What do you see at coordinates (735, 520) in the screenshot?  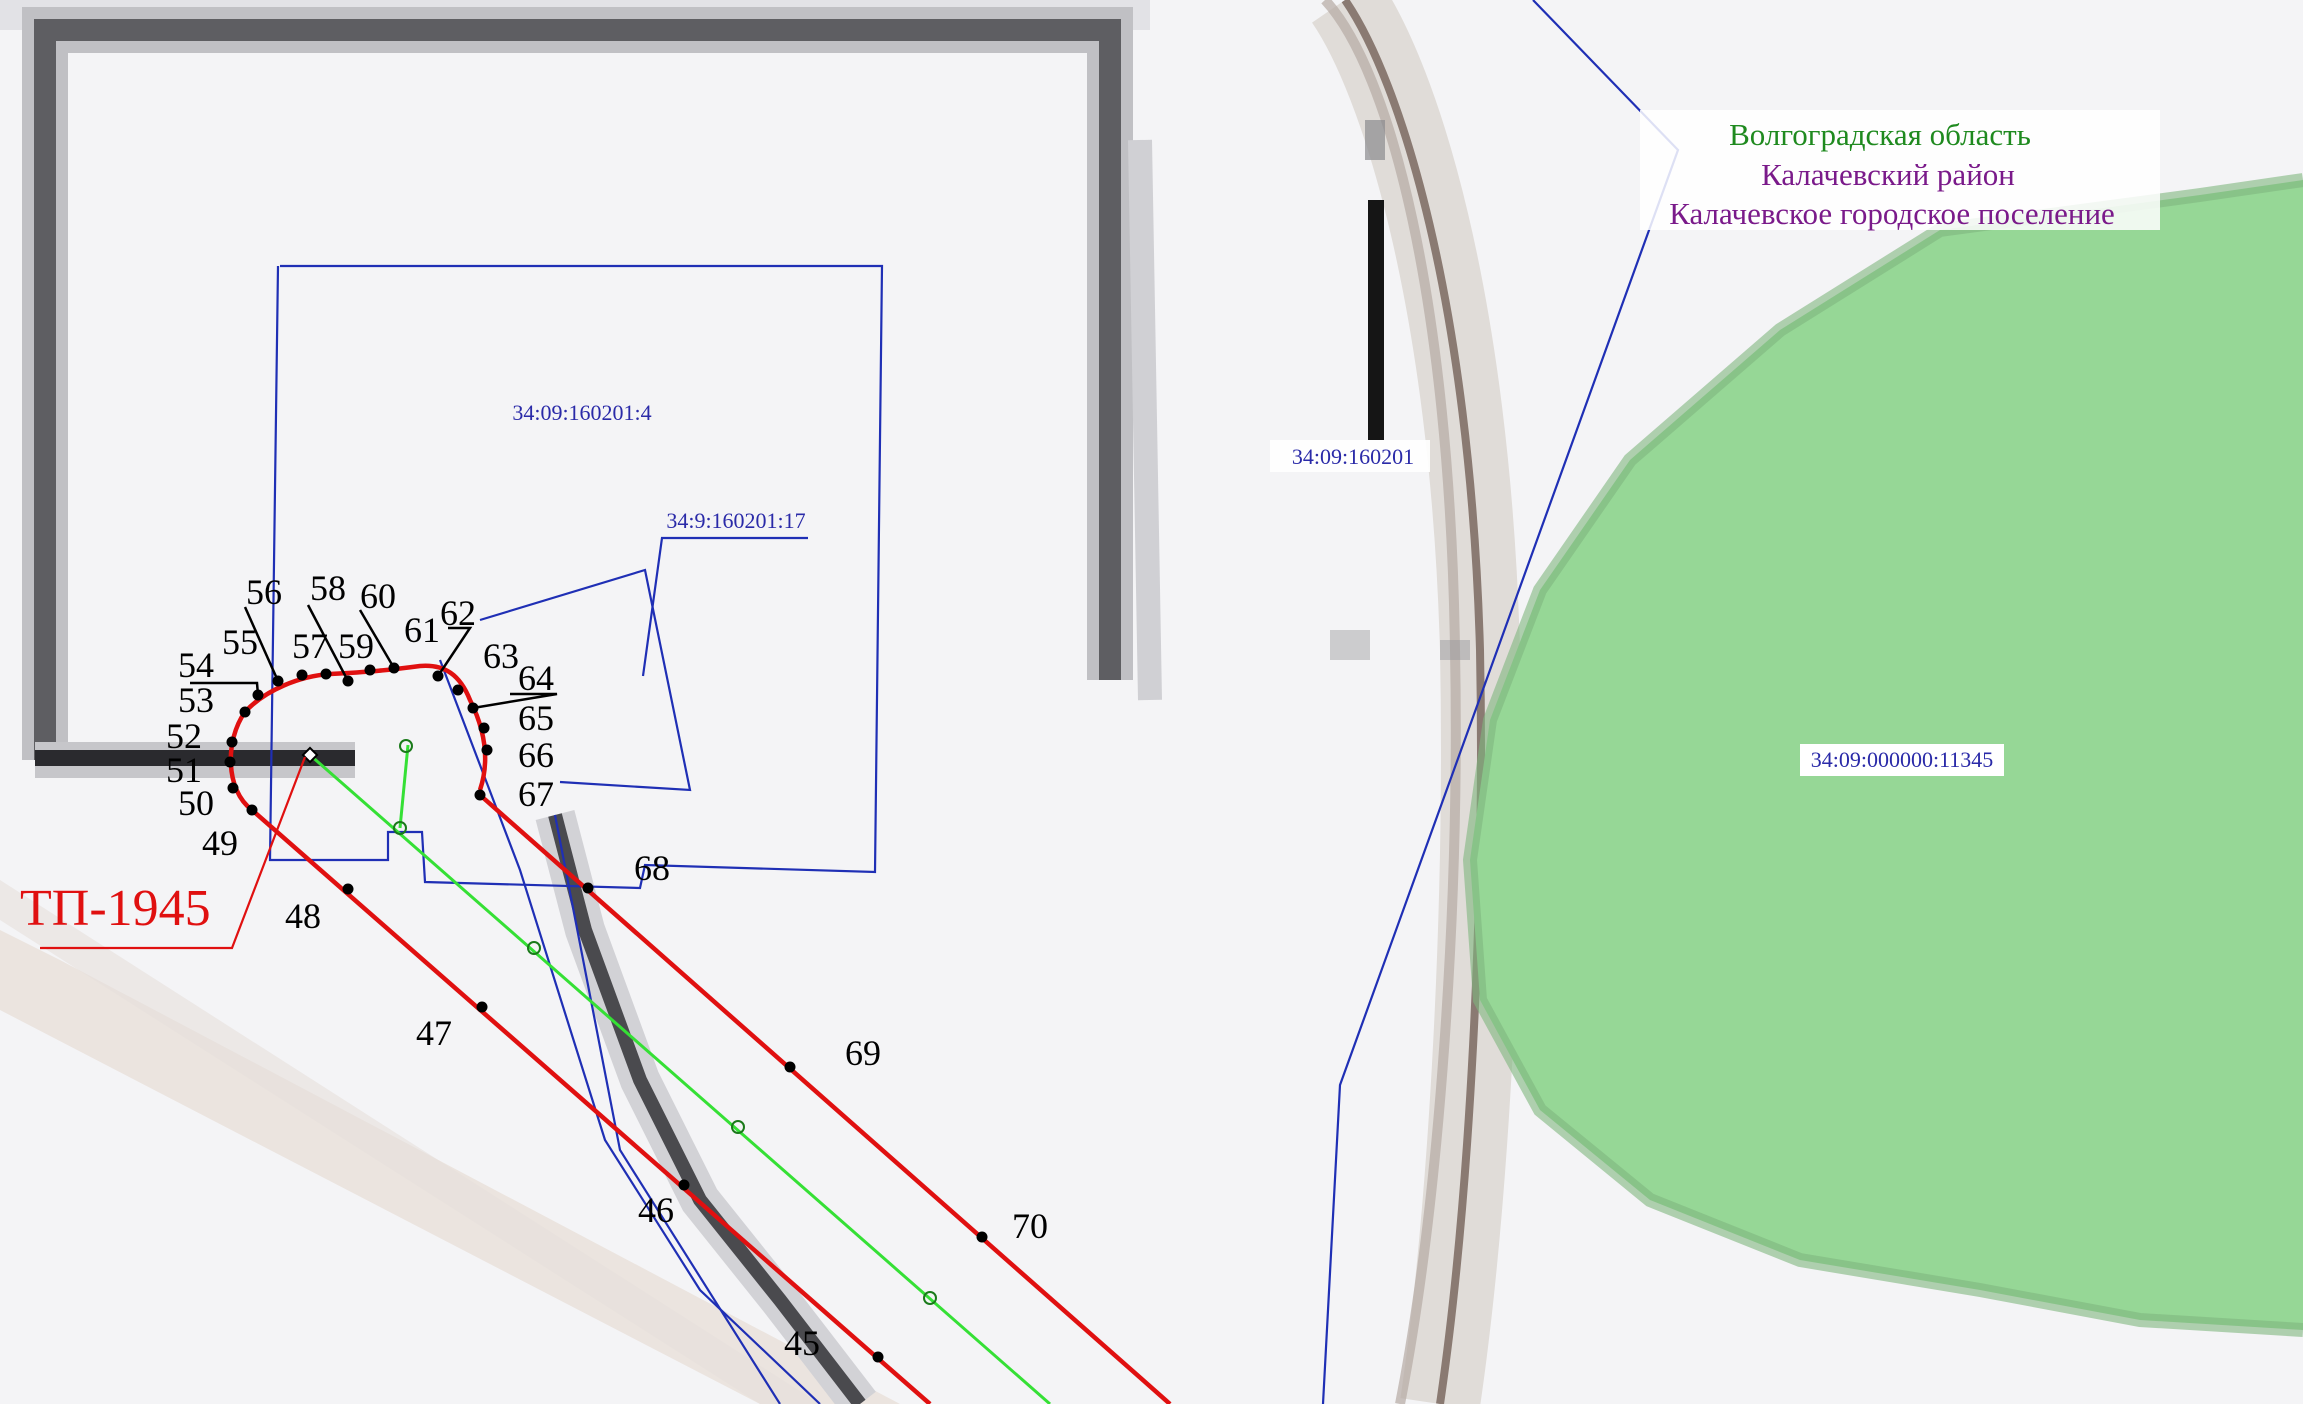 I see `parcel-17-number: 34:9:160201:17` at bounding box center [735, 520].